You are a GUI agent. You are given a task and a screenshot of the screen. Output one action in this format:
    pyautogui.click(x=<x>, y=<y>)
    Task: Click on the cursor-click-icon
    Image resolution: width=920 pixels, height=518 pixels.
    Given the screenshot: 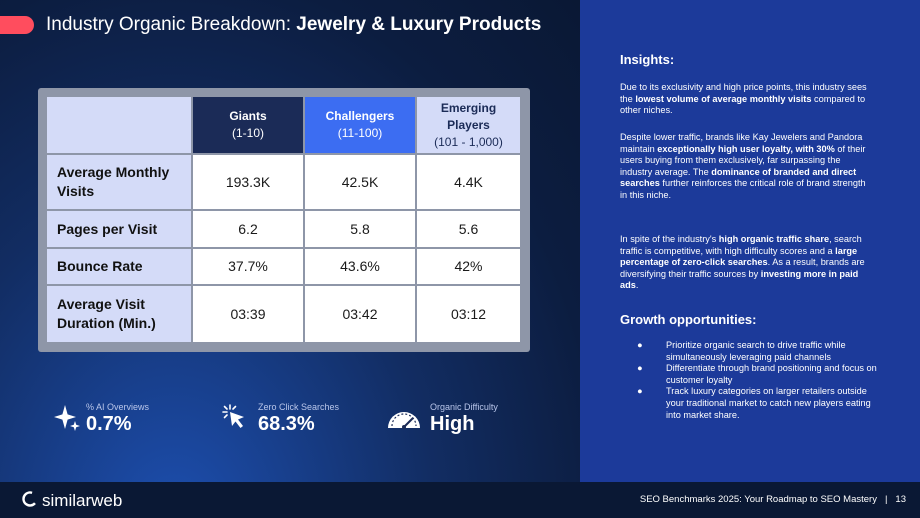 What is the action you would take?
    pyautogui.click(x=235, y=419)
    